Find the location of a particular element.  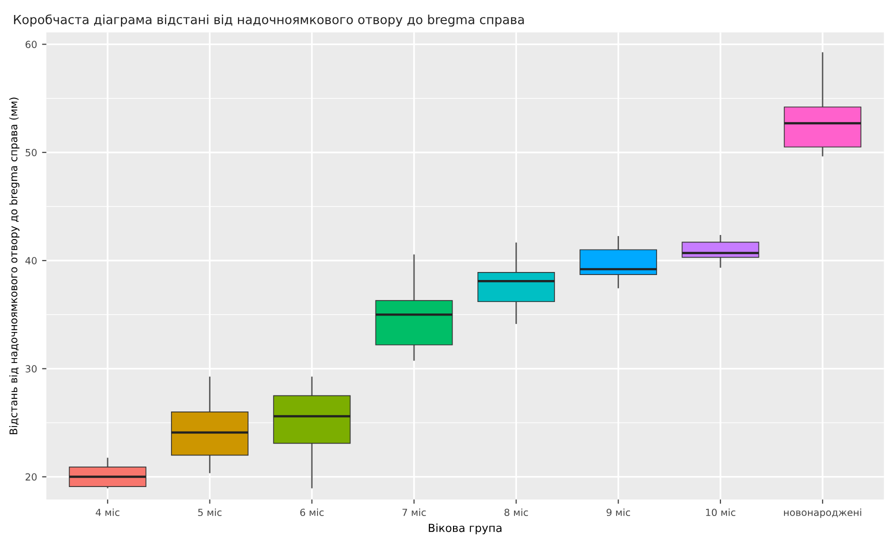

chart-title: Коробчаста діаграма відстані від надочноямкового отвору до bregma справа is located at coordinates (269, 20).